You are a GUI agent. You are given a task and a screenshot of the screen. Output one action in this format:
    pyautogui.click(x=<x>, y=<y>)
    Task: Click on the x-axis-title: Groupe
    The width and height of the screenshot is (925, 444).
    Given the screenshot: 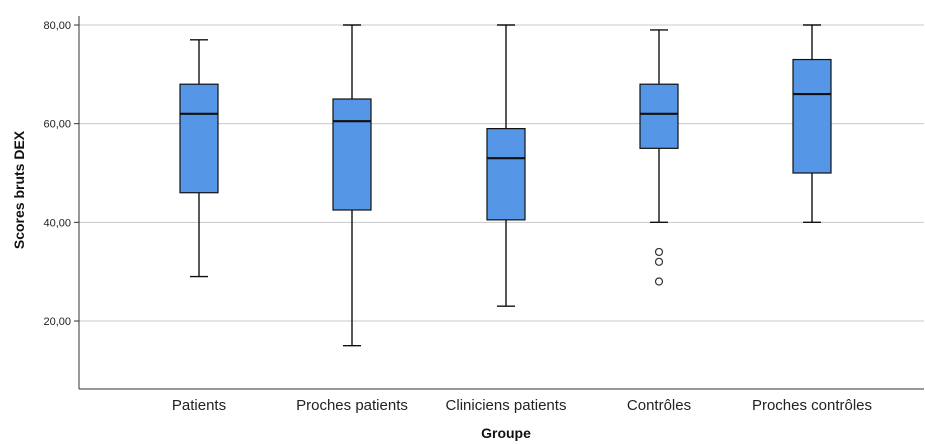 What is the action you would take?
    pyautogui.click(x=506, y=433)
    